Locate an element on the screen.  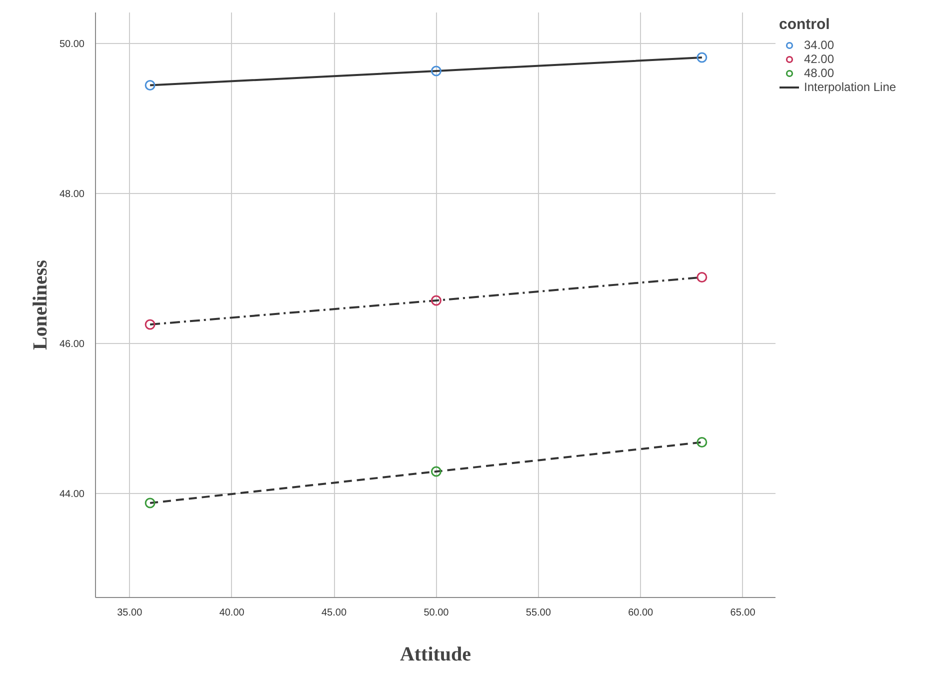
y-tick-label: 44.00 is located at coordinates (72, 494).